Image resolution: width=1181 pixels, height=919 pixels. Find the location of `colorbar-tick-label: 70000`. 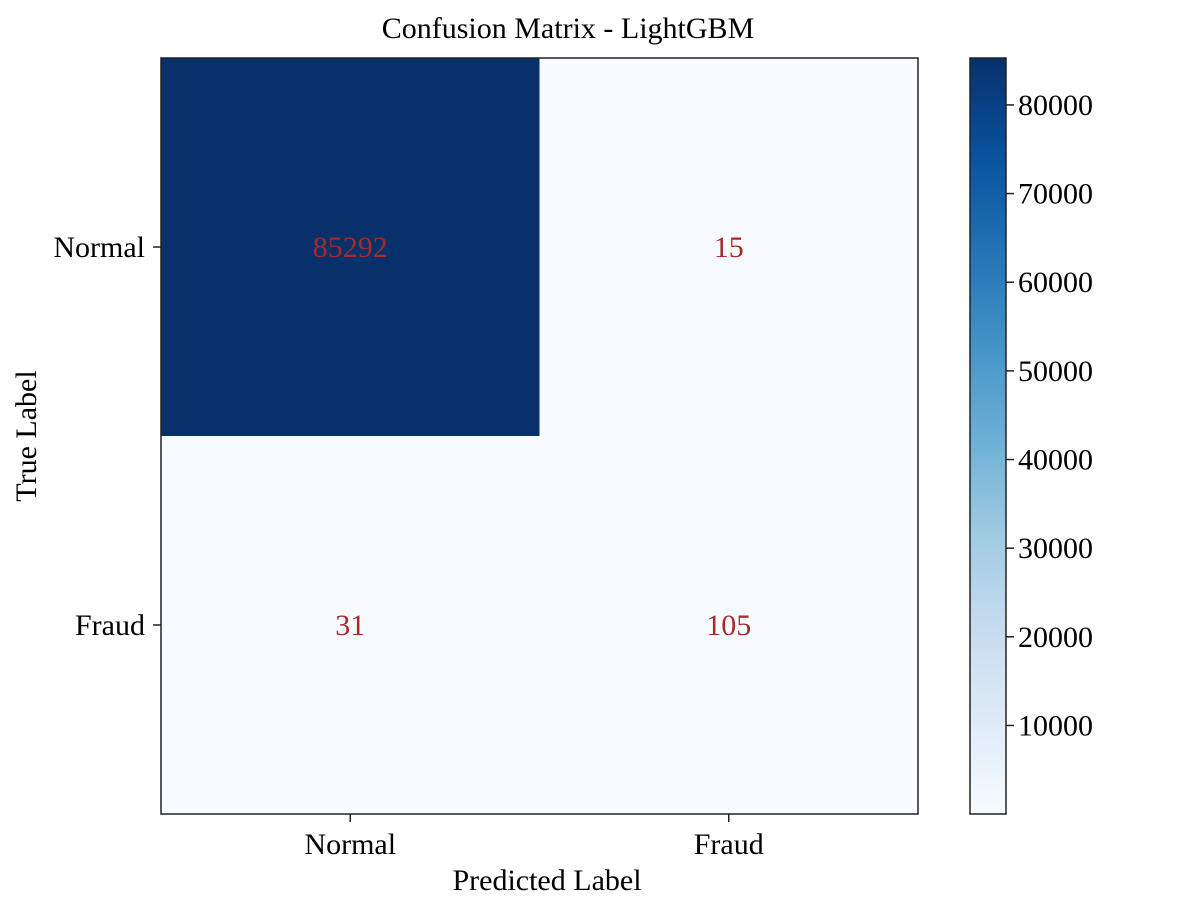

colorbar-tick-label: 70000 is located at coordinates (1055, 194).